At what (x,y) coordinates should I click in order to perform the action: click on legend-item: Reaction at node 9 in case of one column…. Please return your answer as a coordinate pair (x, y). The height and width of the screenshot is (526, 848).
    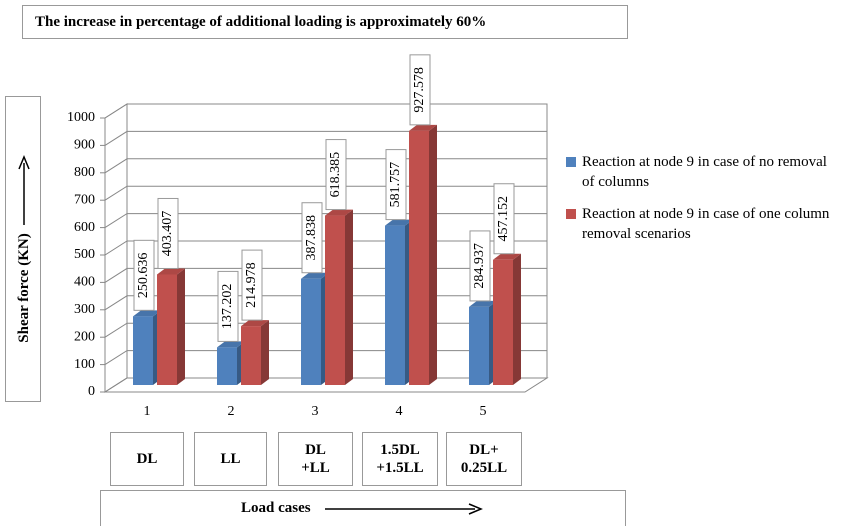
    Looking at the image, I should click on (703, 224).